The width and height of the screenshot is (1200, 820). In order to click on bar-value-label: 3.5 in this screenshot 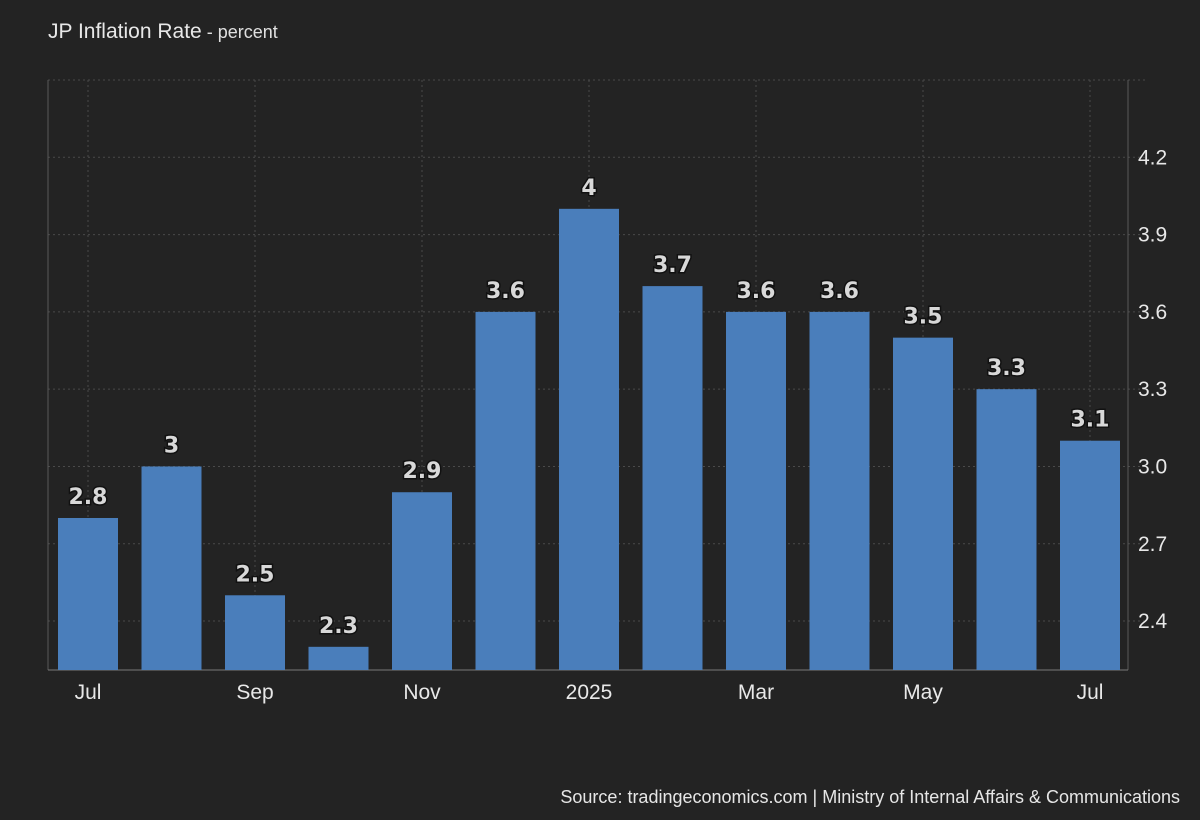, I will do `click(923, 317)`.